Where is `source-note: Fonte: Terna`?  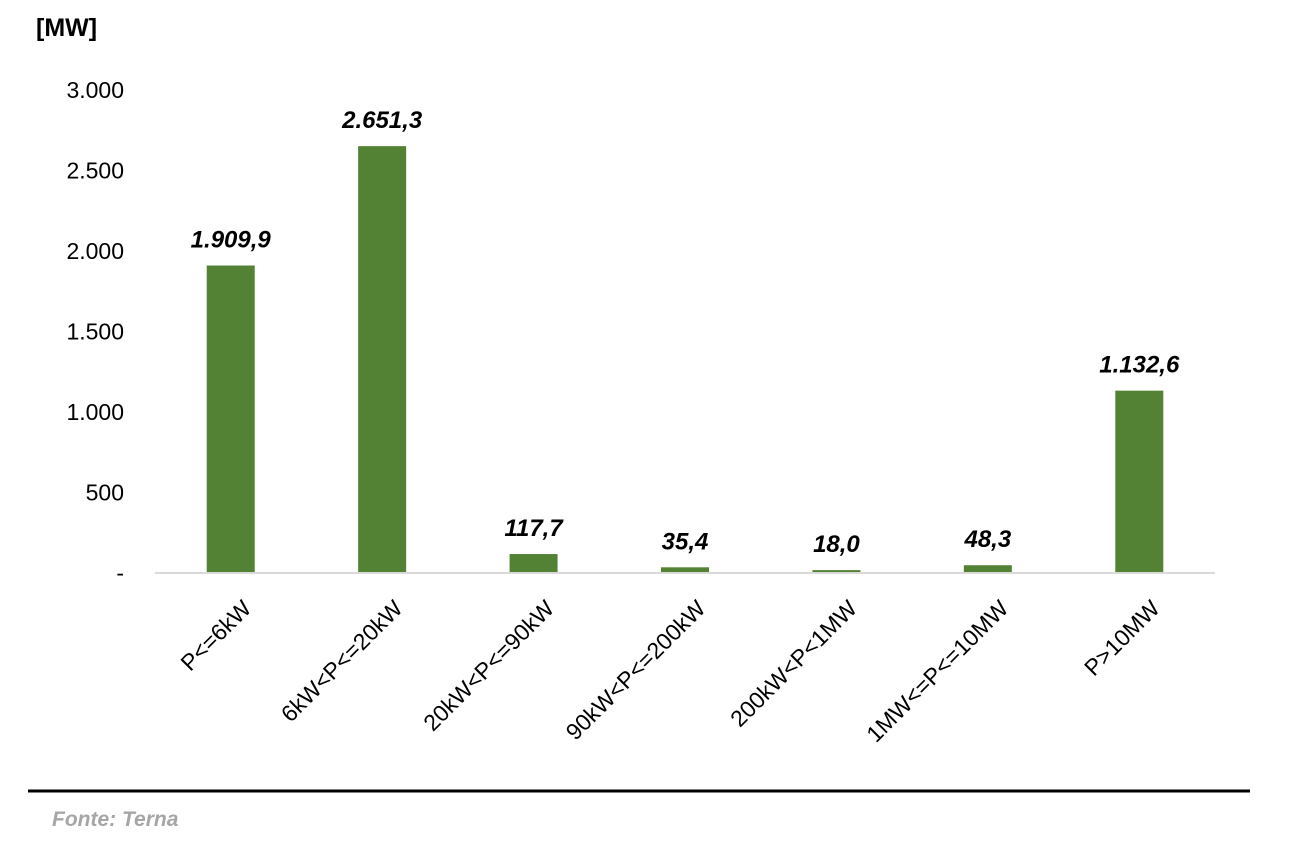
source-note: Fonte: Terna is located at coordinates (115, 819).